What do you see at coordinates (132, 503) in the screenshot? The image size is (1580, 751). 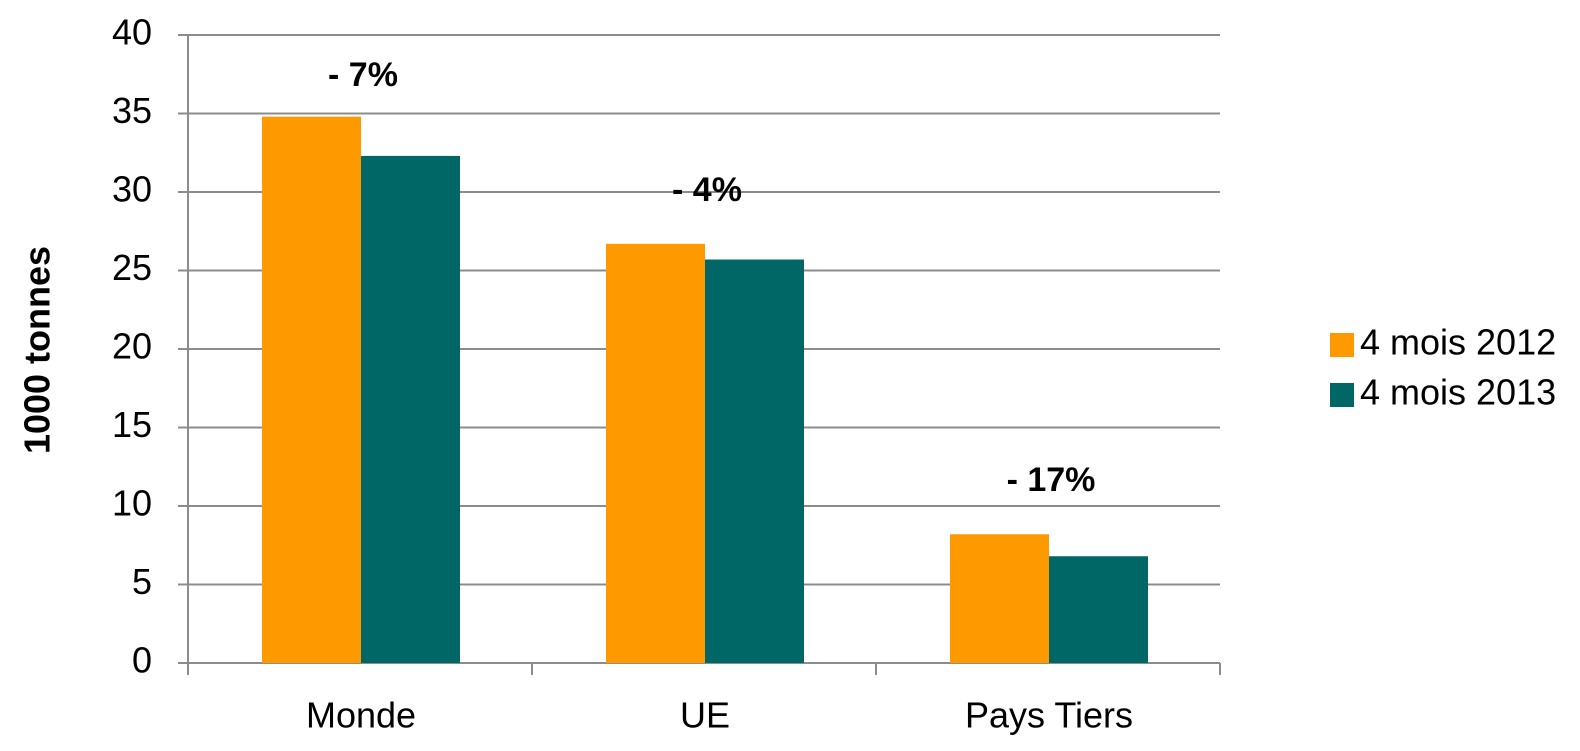 I see `y-tick-label: 10` at bounding box center [132, 503].